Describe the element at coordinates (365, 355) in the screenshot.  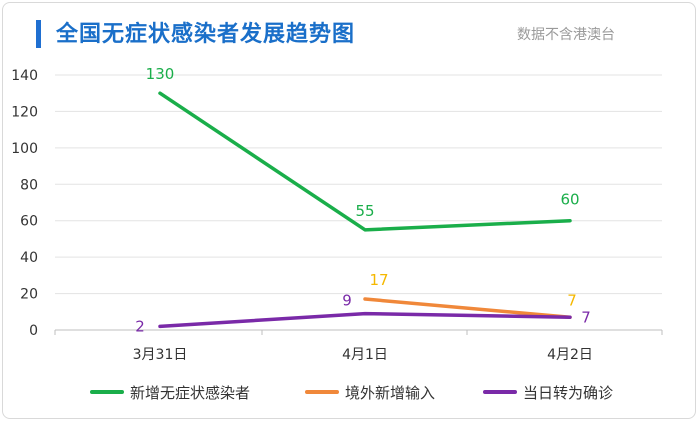
I see `x-tick-label: 4月1日` at that location.